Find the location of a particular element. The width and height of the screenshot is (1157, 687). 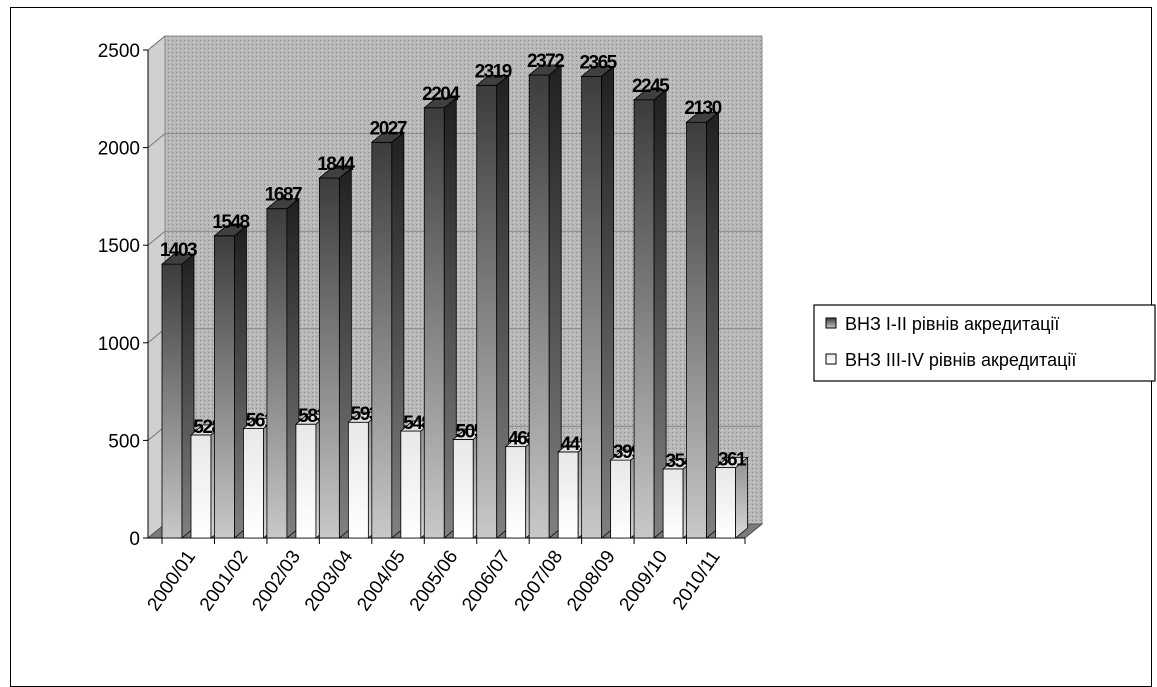

x-tick-label: 2002/03 is located at coordinates (276, 581).